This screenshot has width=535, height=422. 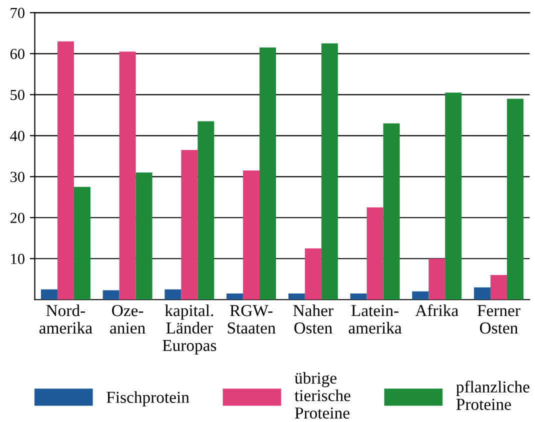 What do you see at coordinates (313, 319) in the screenshot?
I see `x-tick-label: Naher Osten` at bounding box center [313, 319].